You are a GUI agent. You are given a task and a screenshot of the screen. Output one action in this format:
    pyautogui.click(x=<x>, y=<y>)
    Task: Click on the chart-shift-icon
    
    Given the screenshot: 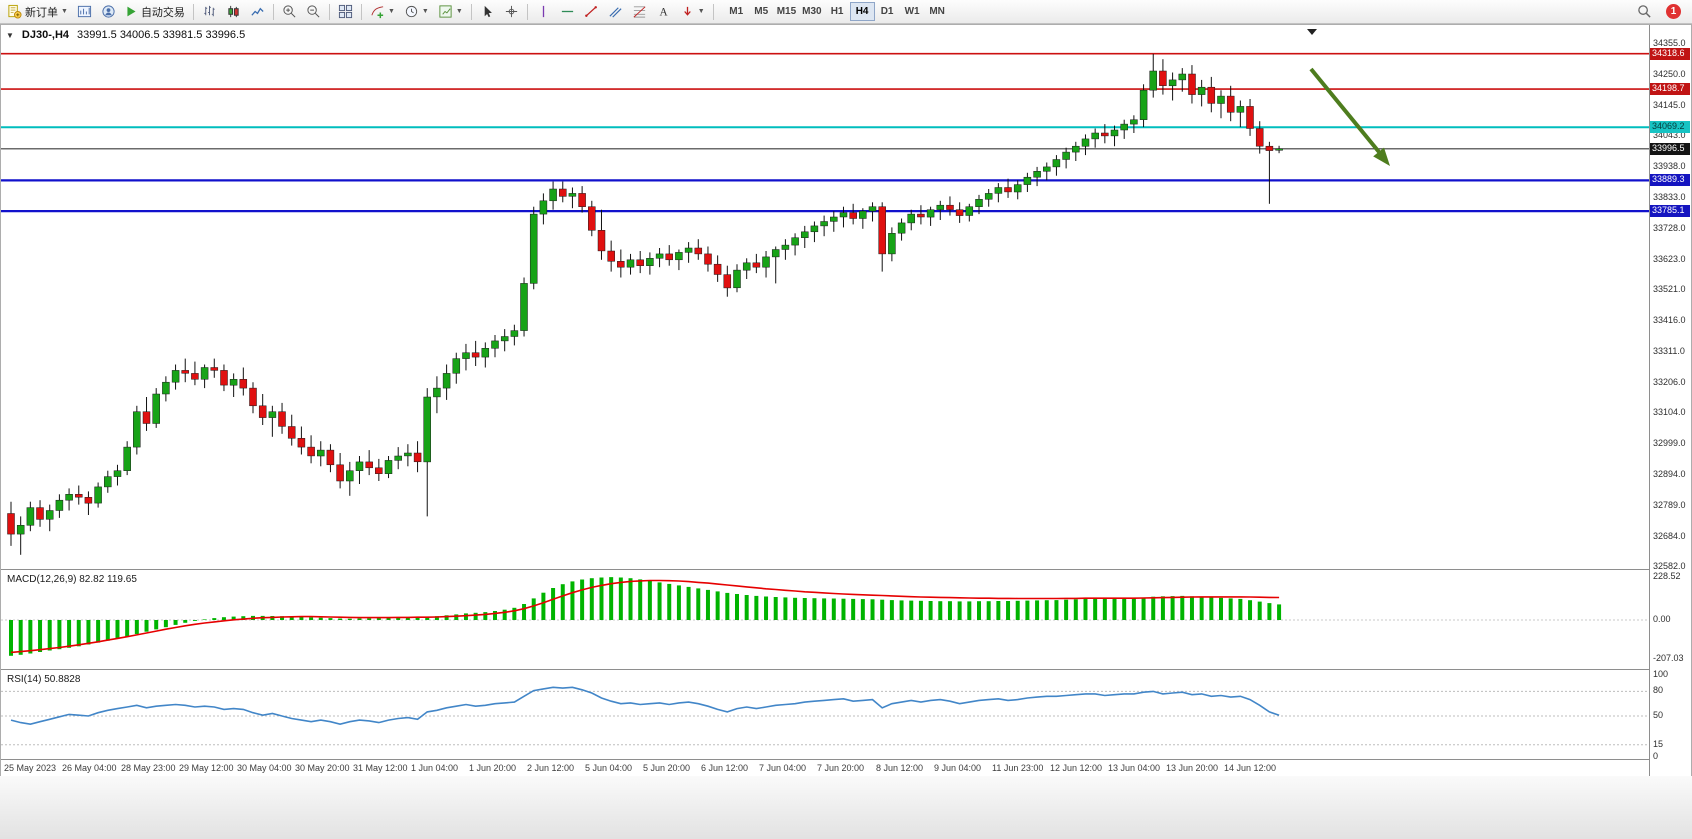 What is the action you would take?
    pyautogui.click(x=1312, y=32)
    